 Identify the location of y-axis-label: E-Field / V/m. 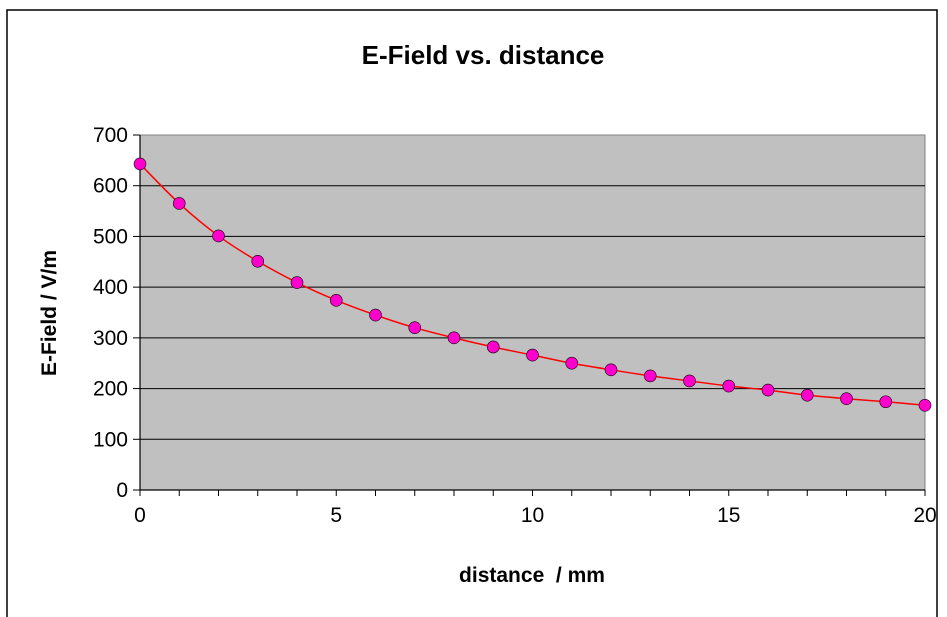
(49, 313).